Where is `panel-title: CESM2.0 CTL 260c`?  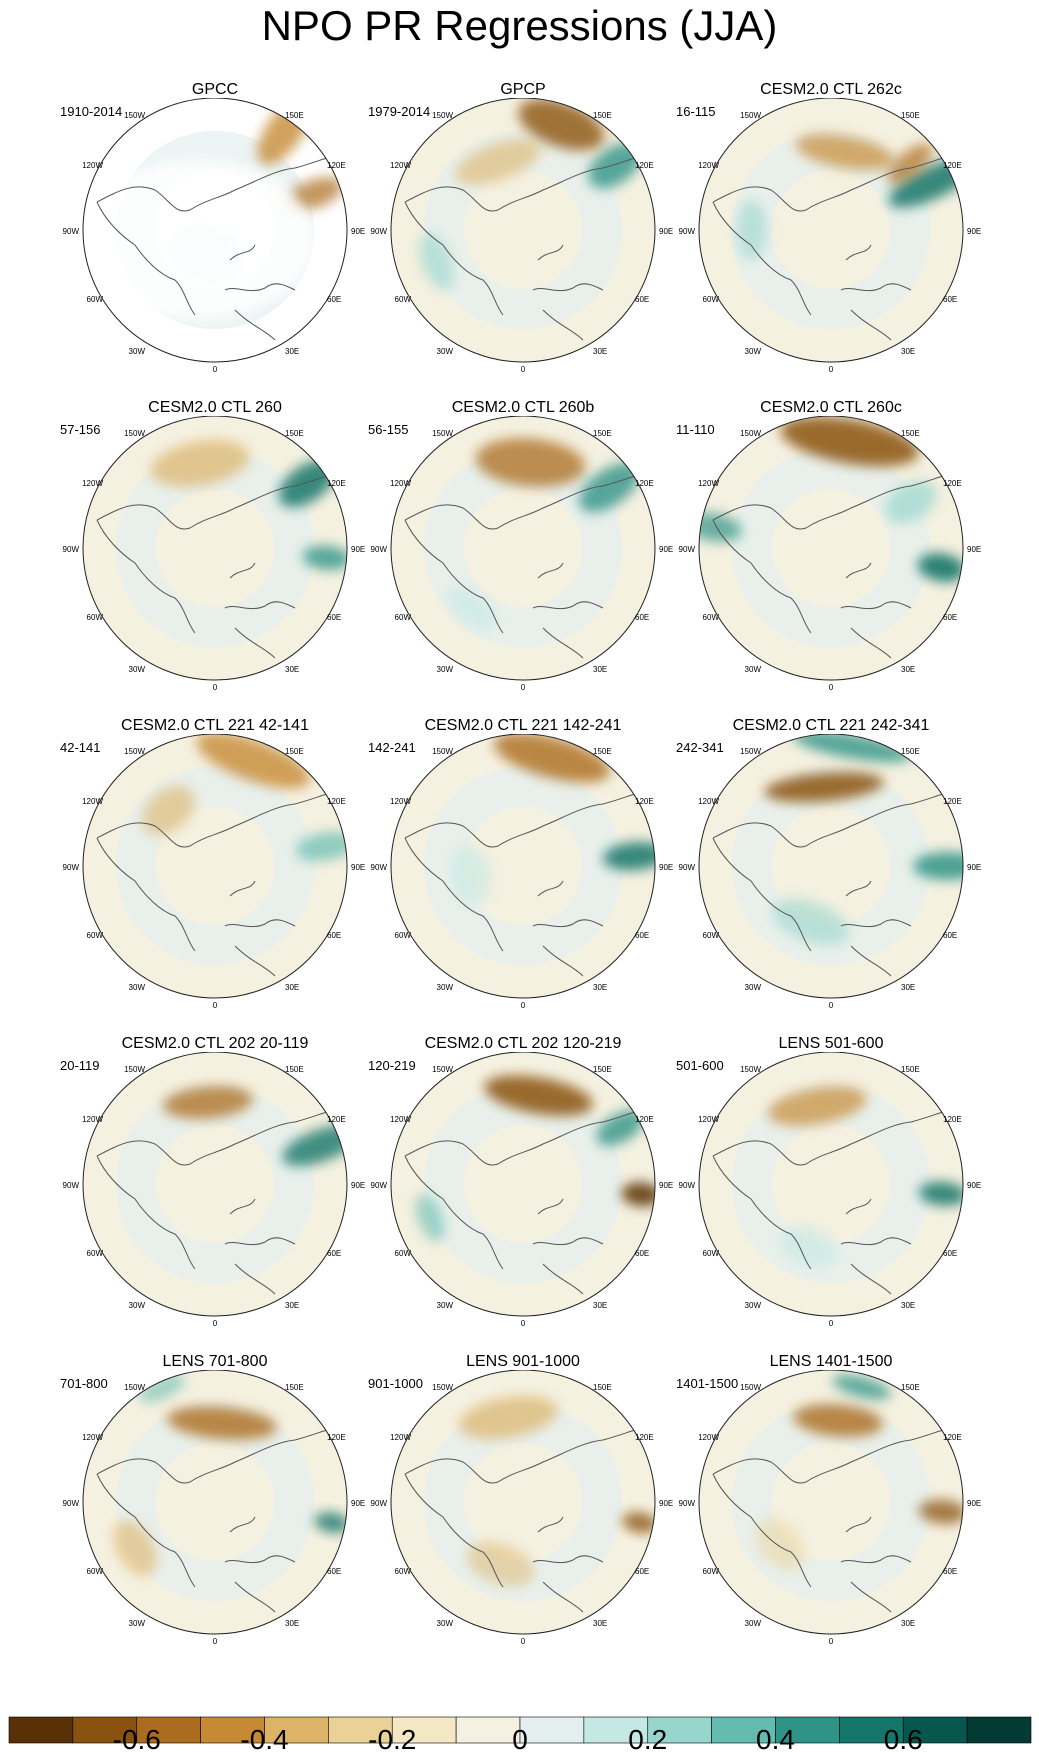 panel-title: CESM2.0 CTL 260c is located at coordinates (831, 407).